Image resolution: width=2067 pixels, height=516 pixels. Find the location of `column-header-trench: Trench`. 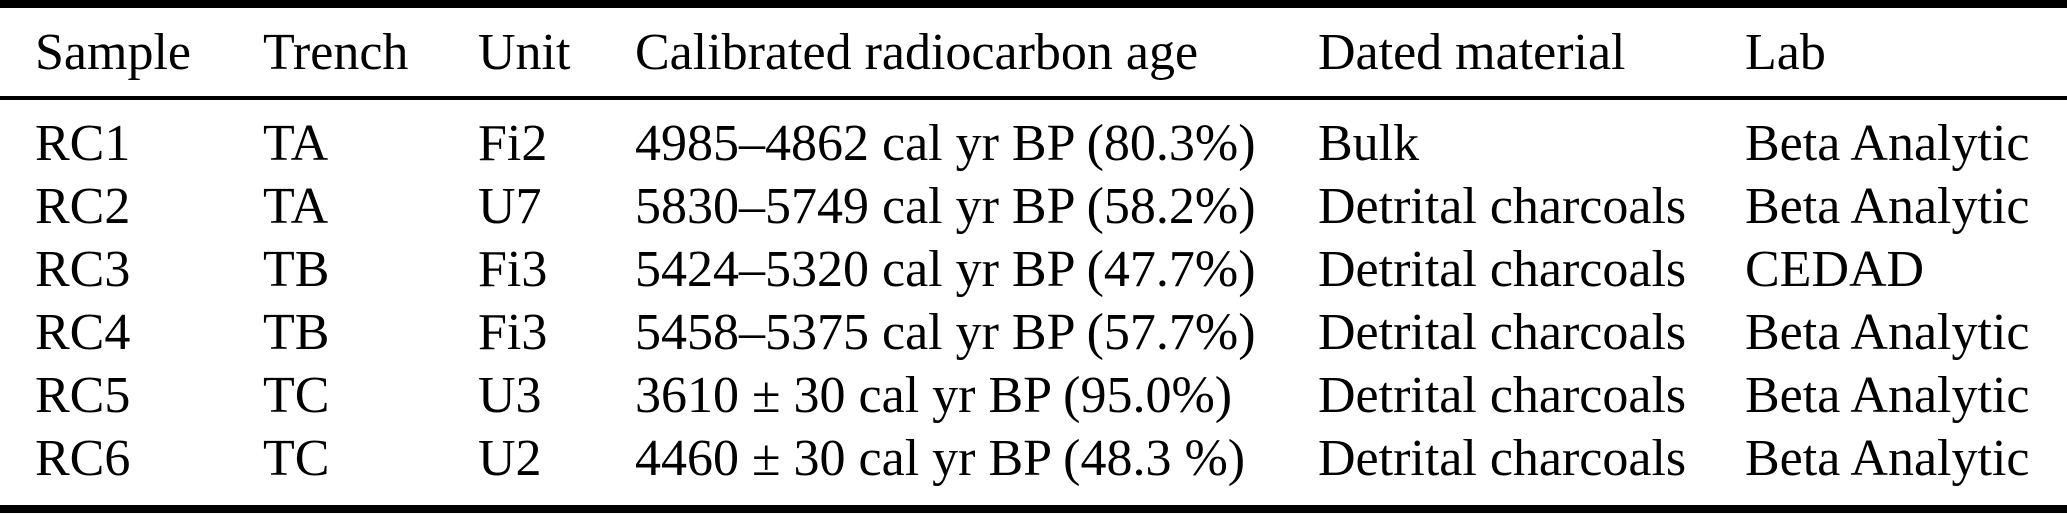

column-header-trench: Trench is located at coordinates (336, 52).